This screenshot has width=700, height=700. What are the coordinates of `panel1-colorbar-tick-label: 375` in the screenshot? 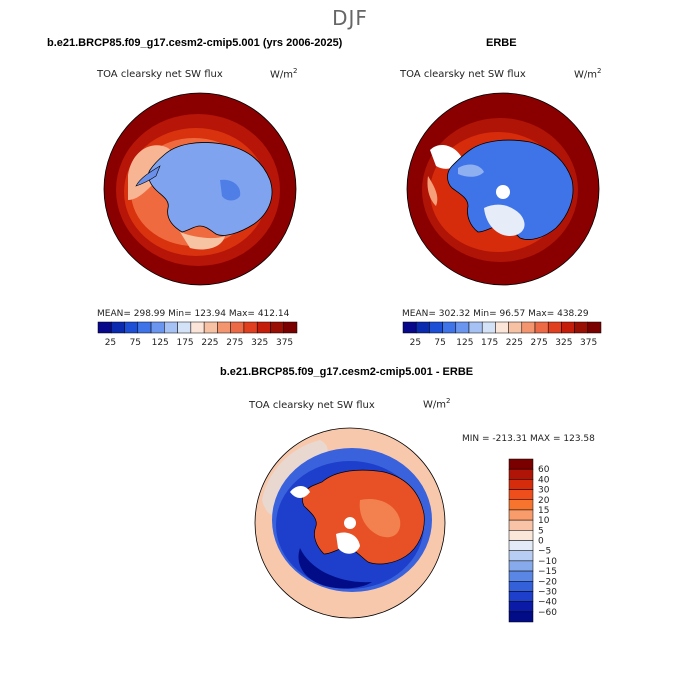 It's located at (284, 343).